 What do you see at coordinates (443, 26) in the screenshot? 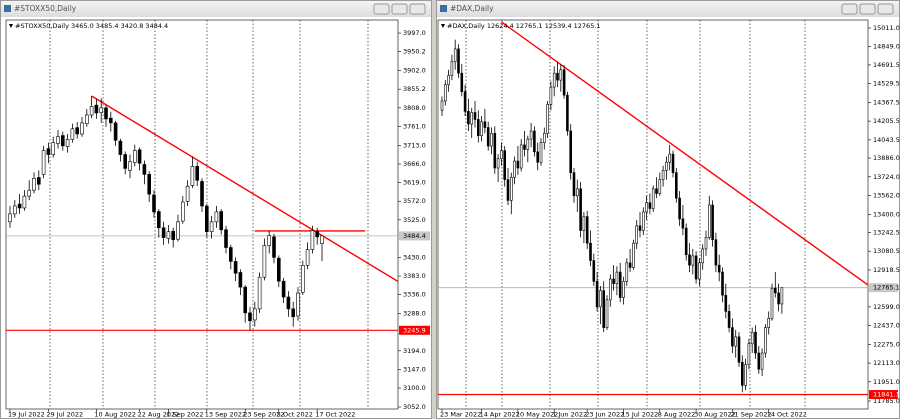
I see `header-marker` at bounding box center [443, 26].